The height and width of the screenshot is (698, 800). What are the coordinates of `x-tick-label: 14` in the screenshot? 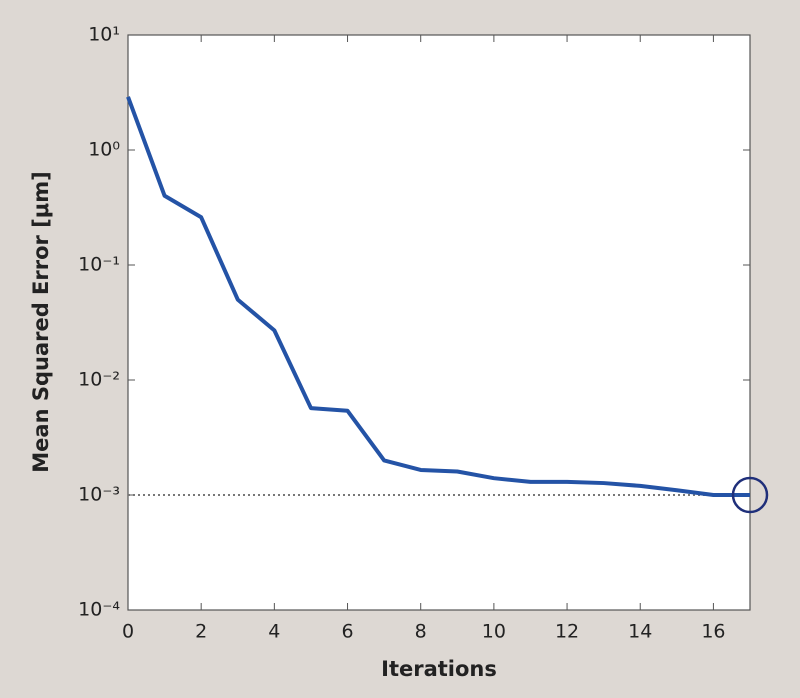 It's located at (640, 632).